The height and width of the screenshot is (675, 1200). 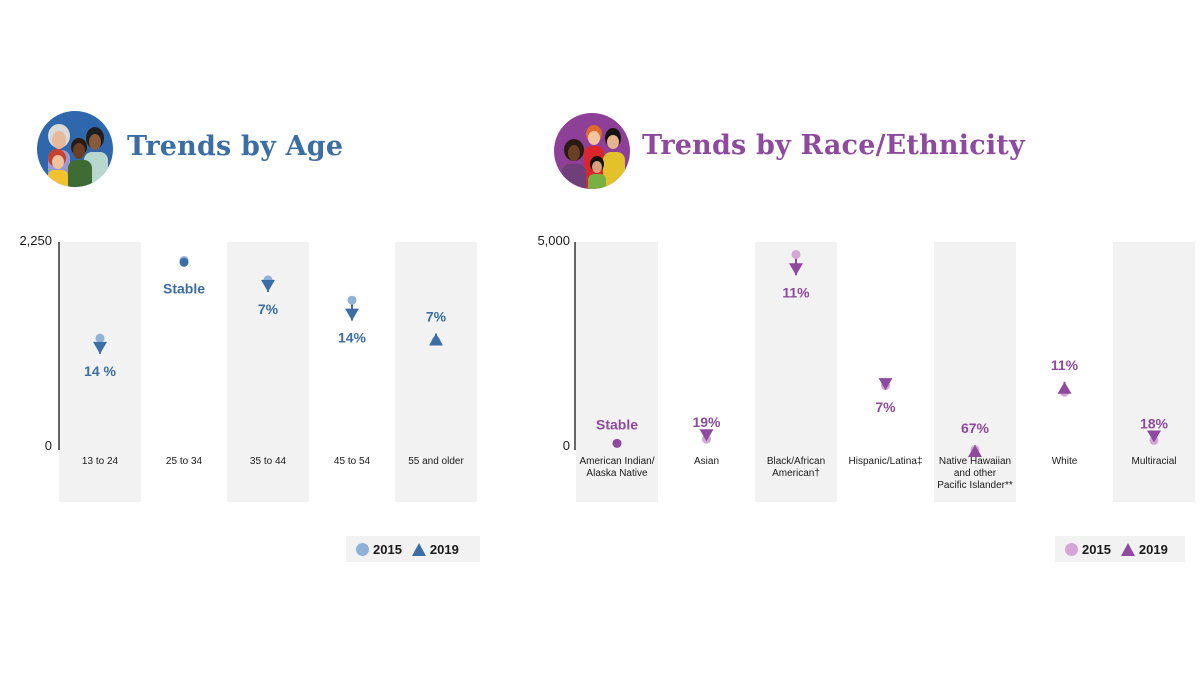 I want to click on y-tick-max: 2,250, so click(x=35, y=240).